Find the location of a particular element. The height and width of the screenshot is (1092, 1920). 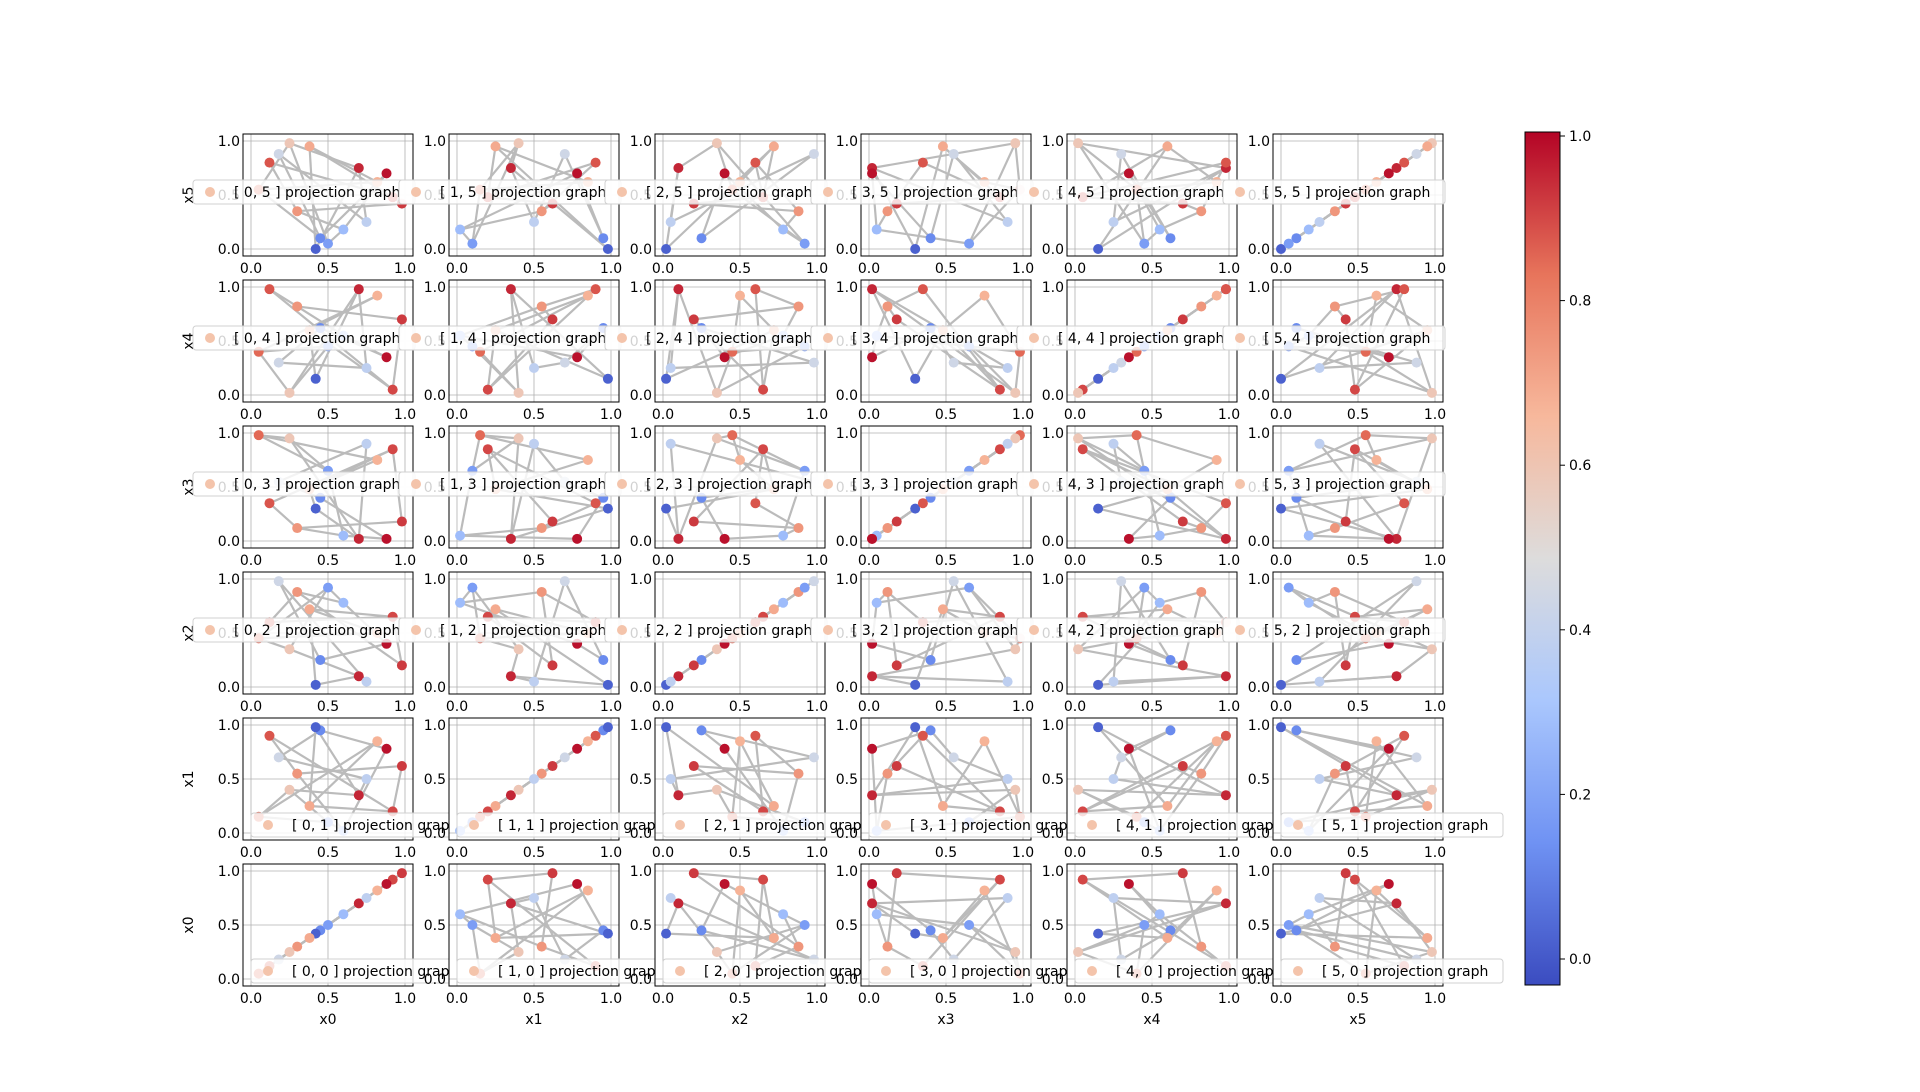

colorbar: 0.0 0.2 0.4 0.6 0.8 1.0 is located at coordinates (1557, 557).